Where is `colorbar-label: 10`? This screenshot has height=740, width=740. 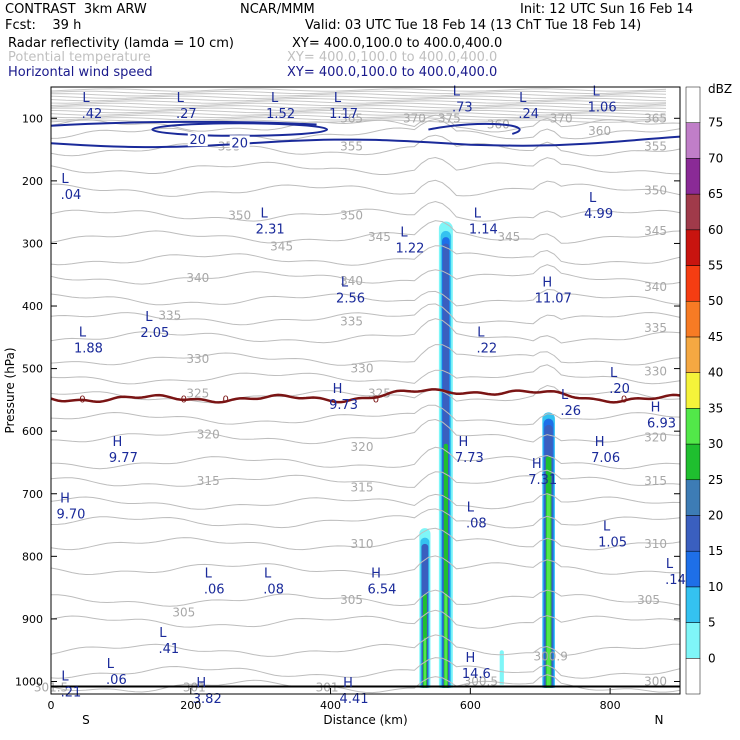
colorbar-label: 10 is located at coordinates (715, 587).